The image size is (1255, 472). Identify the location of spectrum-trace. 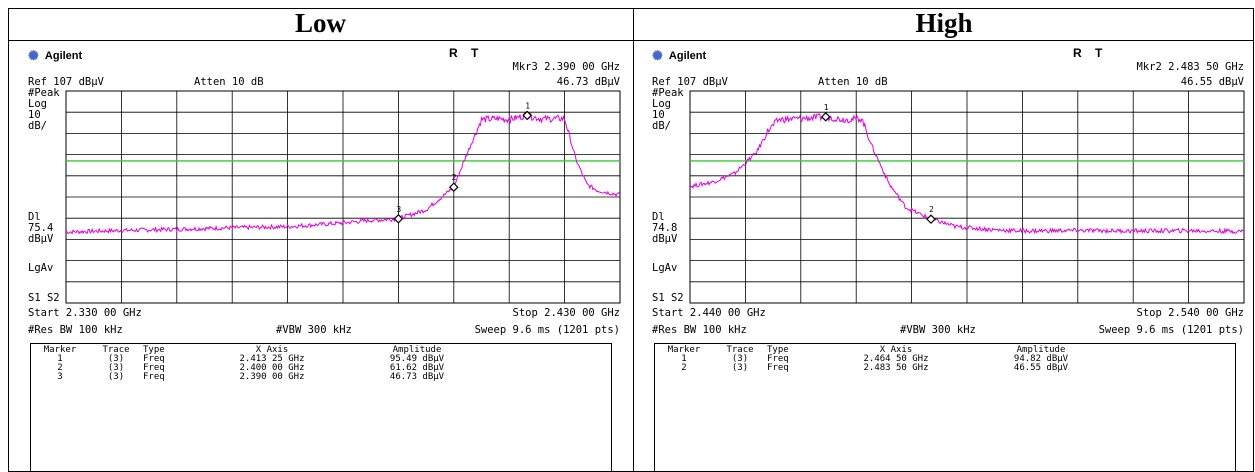
(967, 174).